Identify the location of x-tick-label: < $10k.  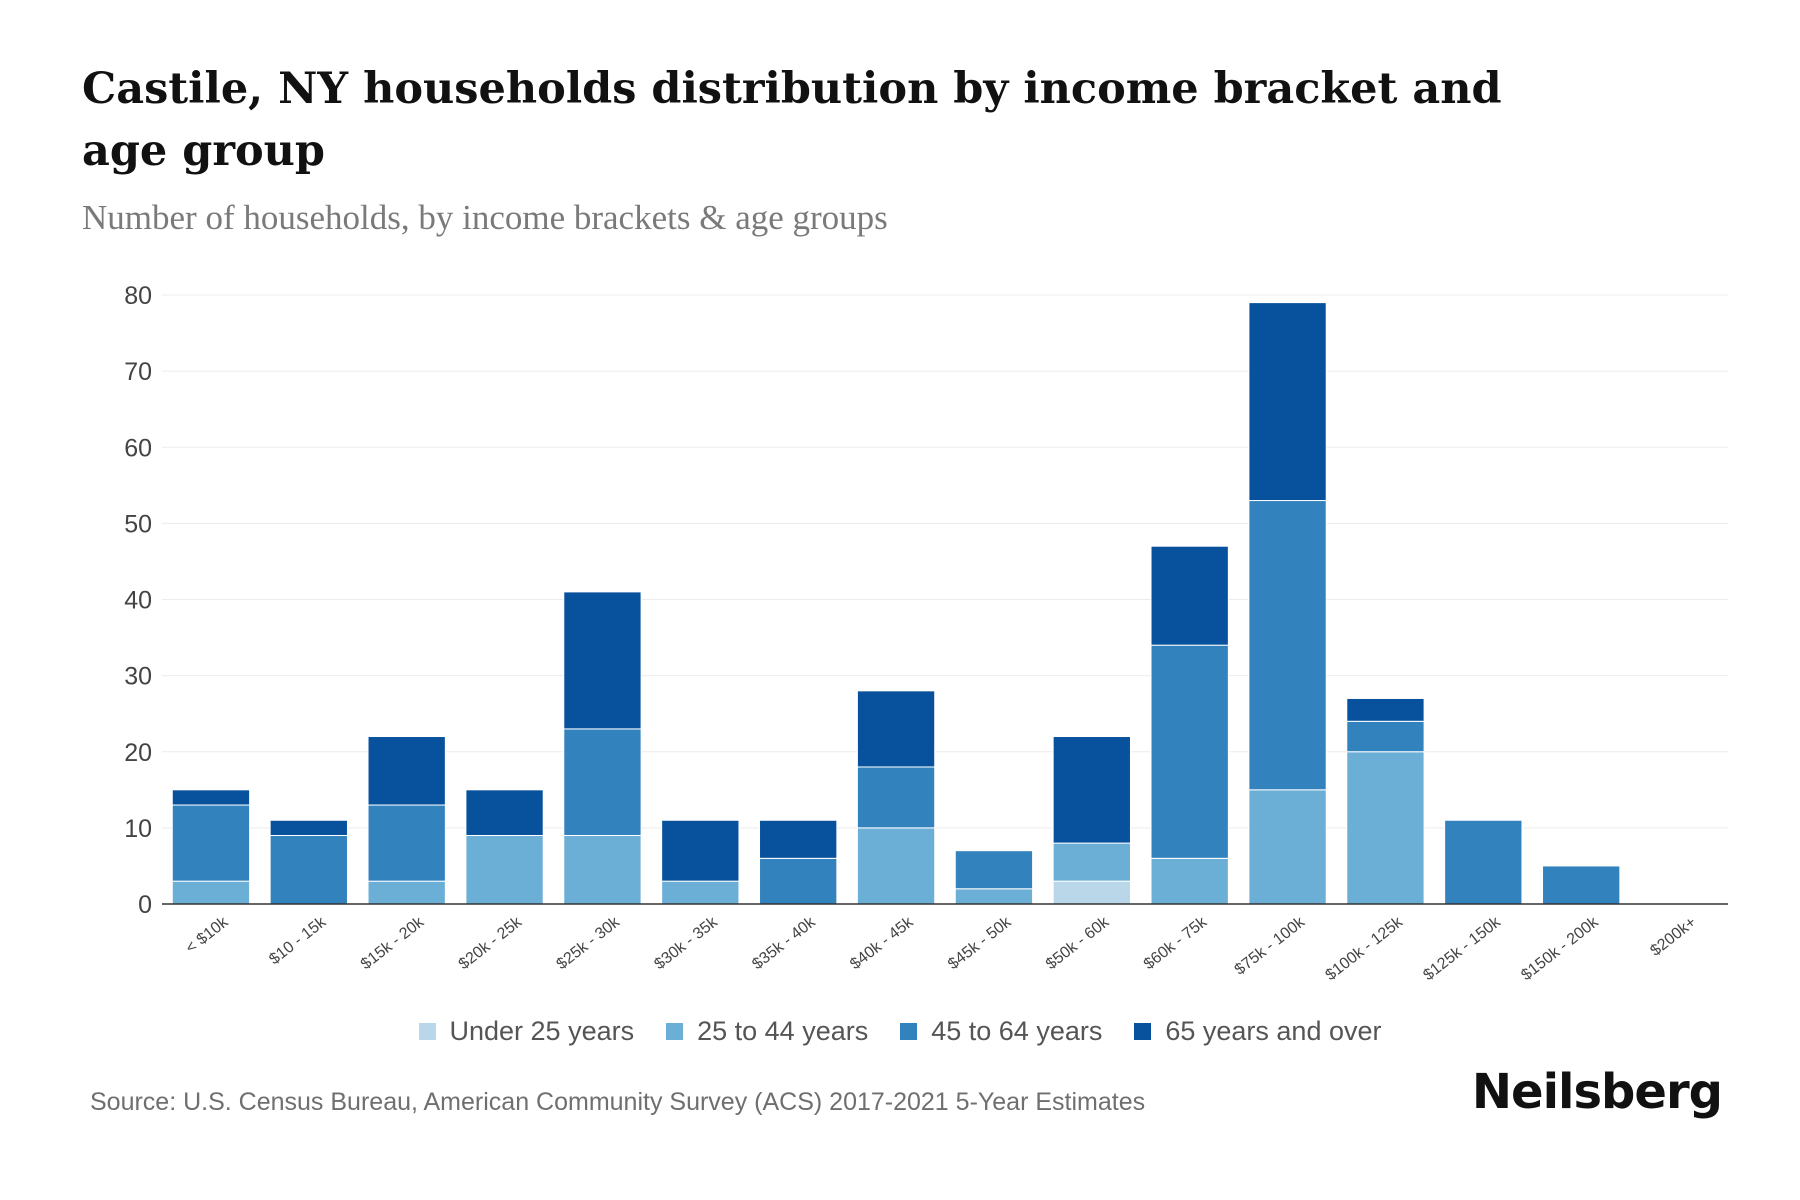
(207, 935).